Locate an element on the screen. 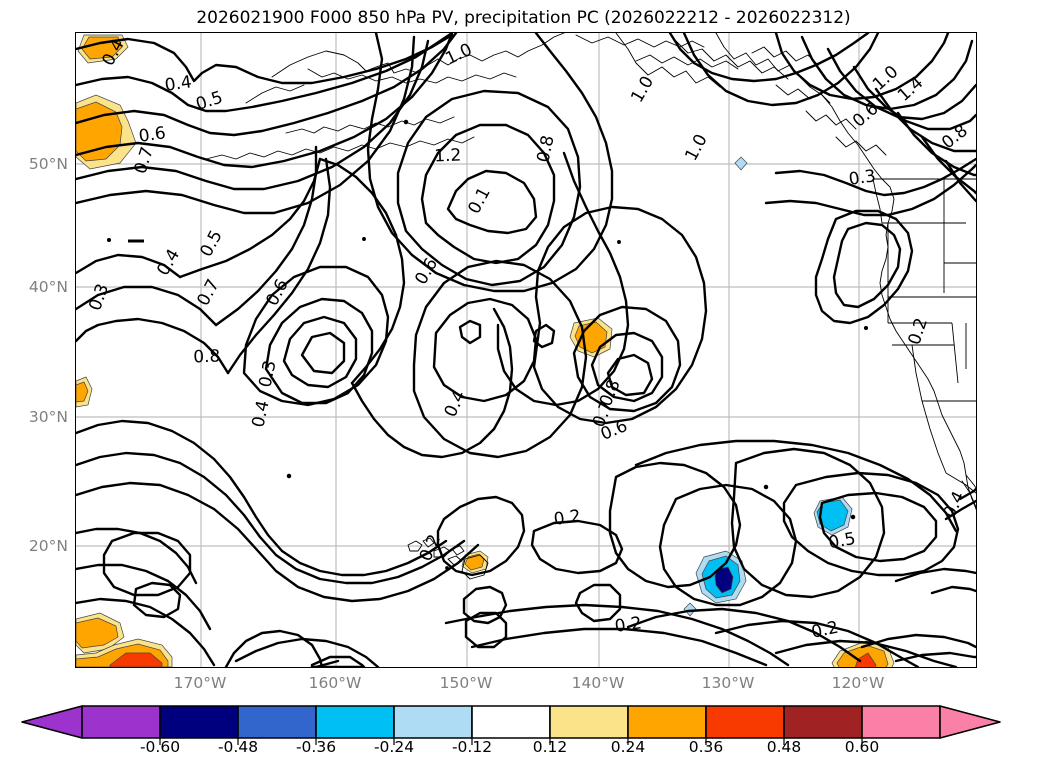 The width and height of the screenshot is (1047, 765). colorbar-tick-label: -0.12 is located at coordinates (472, 747).